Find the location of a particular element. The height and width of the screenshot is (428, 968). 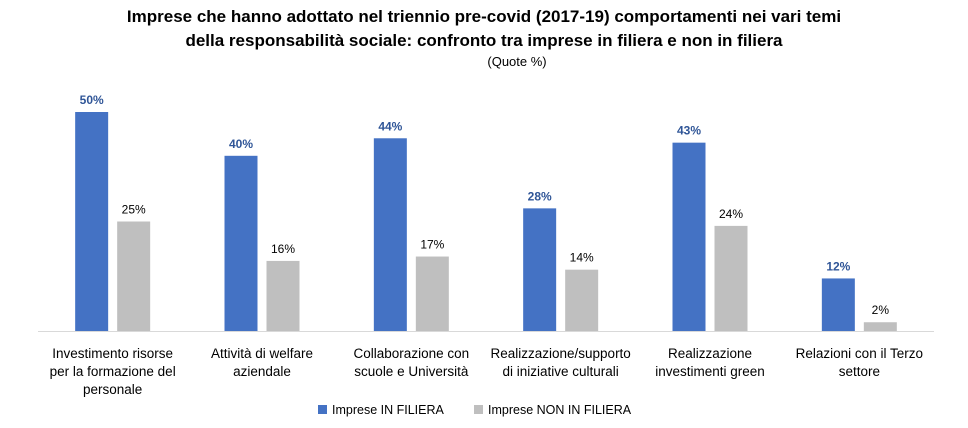

category-label: Collaborazione con is located at coordinates (412, 353).